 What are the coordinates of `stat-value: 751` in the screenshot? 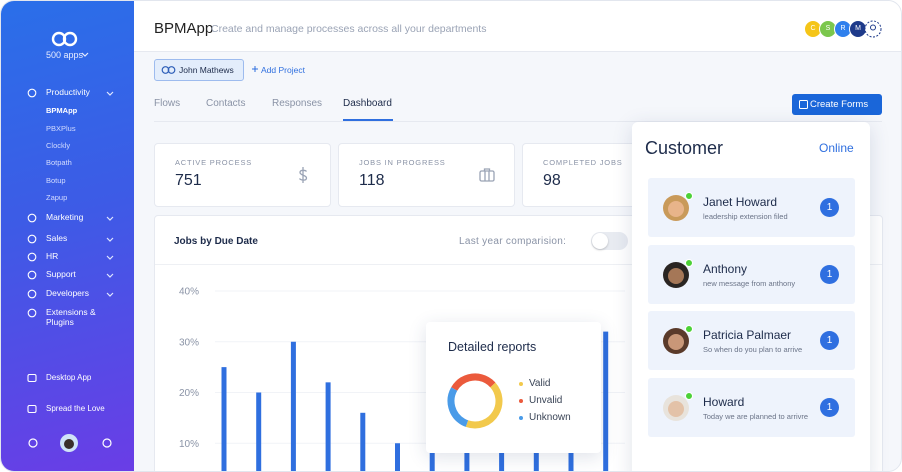 It's located at (188, 180).